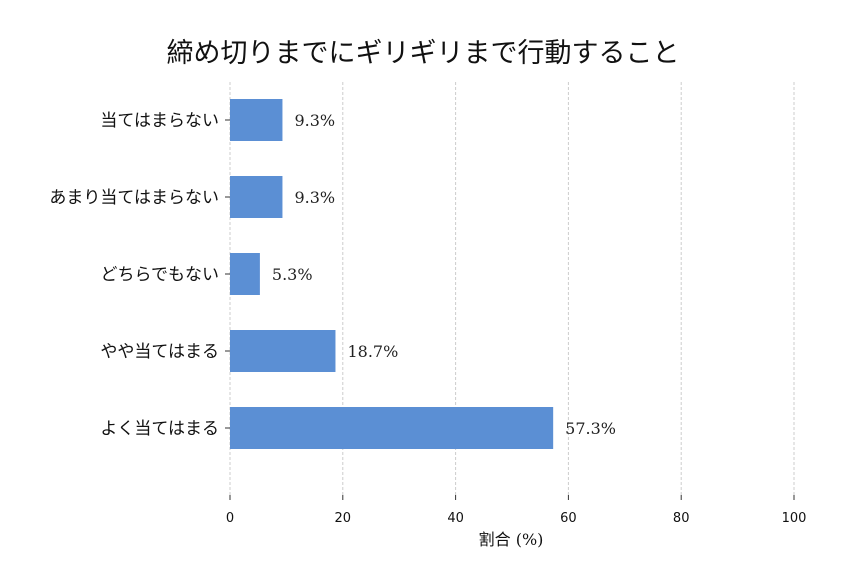  What do you see at coordinates (292, 274) in the screenshot?
I see `value-label: 5.3%` at bounding box center [292, 274].